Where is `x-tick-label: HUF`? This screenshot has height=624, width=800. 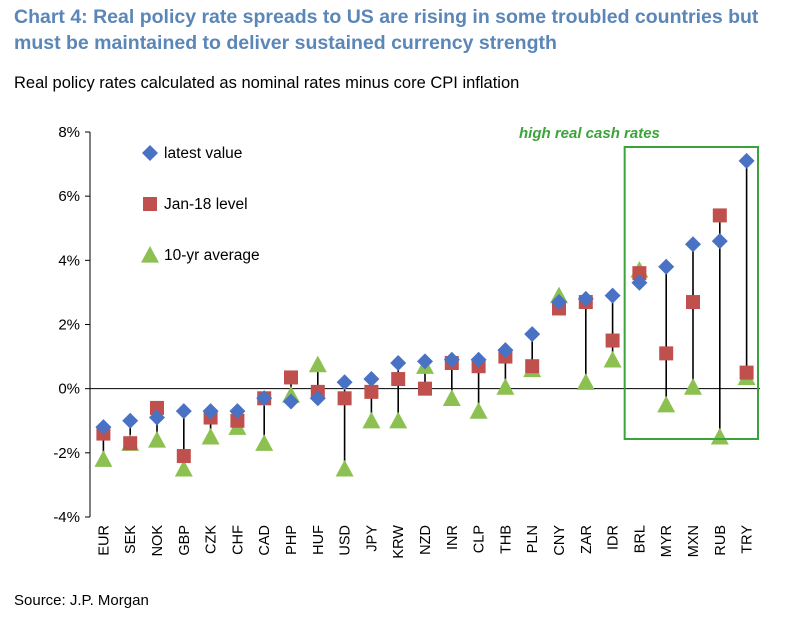 x-tick-label: HUF is located at coordinates (319, 540).